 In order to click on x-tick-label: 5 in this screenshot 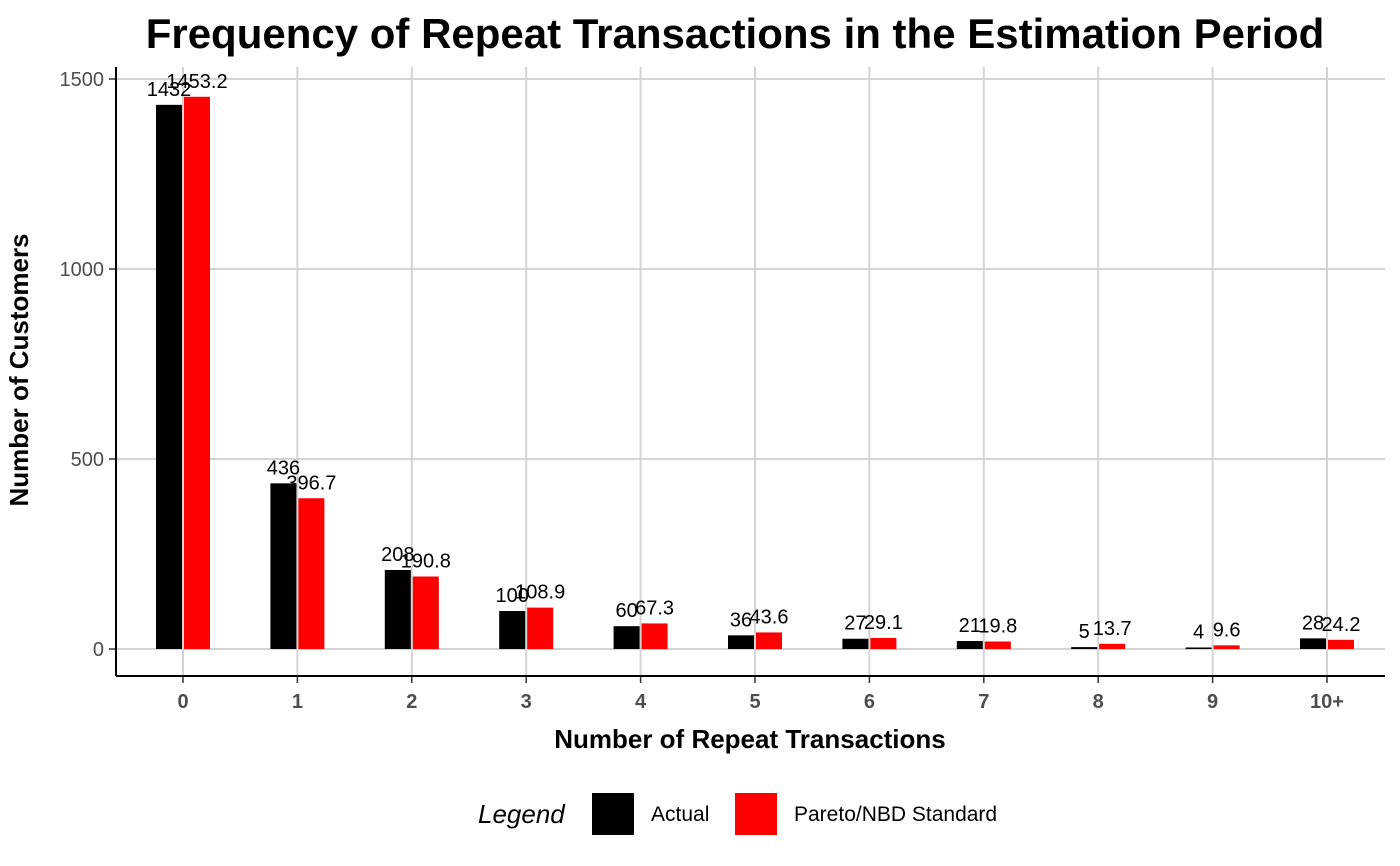, I will do `click(754, 702)`.